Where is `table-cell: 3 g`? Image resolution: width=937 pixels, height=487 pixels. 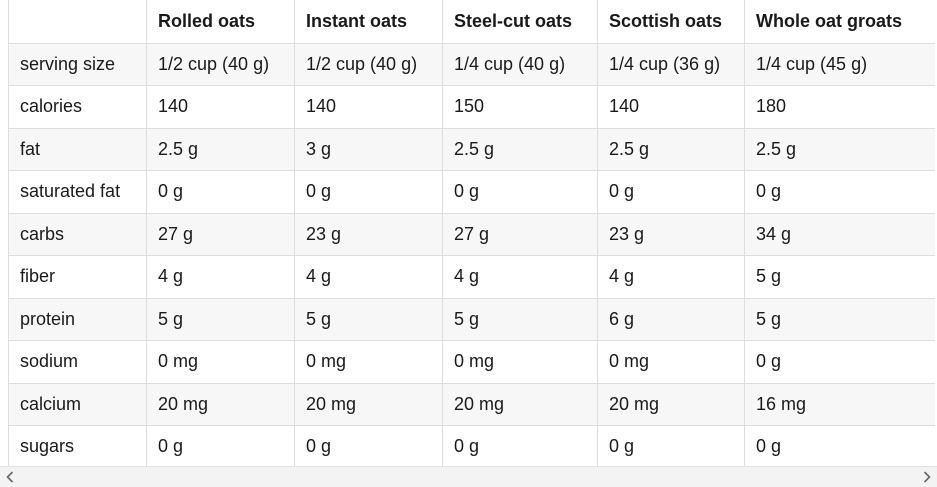 table-cell: 3 g is located at coordinates (368, 149).